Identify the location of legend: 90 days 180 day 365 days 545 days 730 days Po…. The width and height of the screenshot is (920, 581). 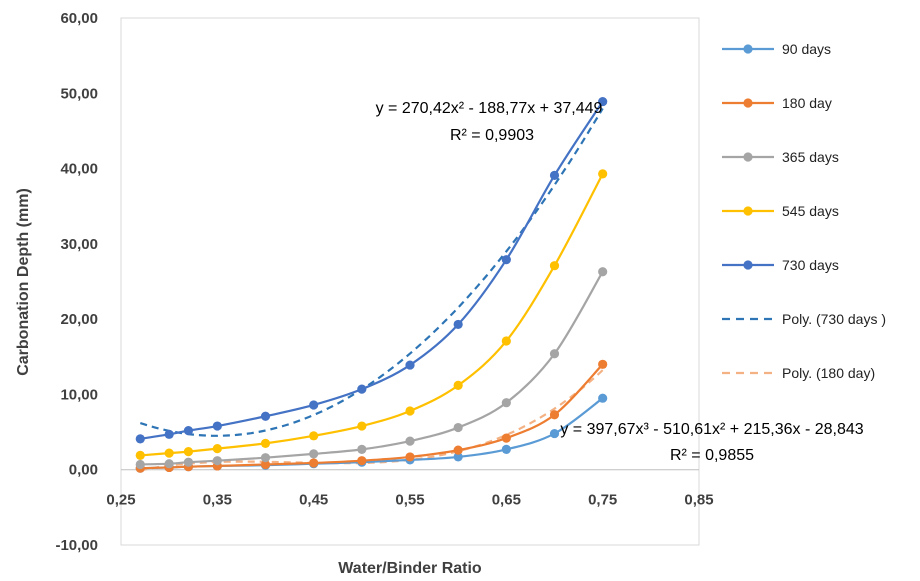
(804, 211).